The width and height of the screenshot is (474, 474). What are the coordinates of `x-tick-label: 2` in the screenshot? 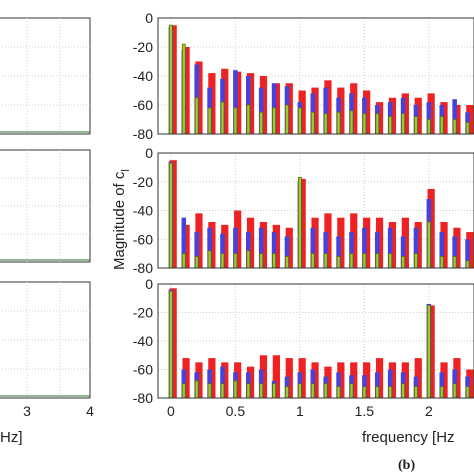 It's located at (429, 411).